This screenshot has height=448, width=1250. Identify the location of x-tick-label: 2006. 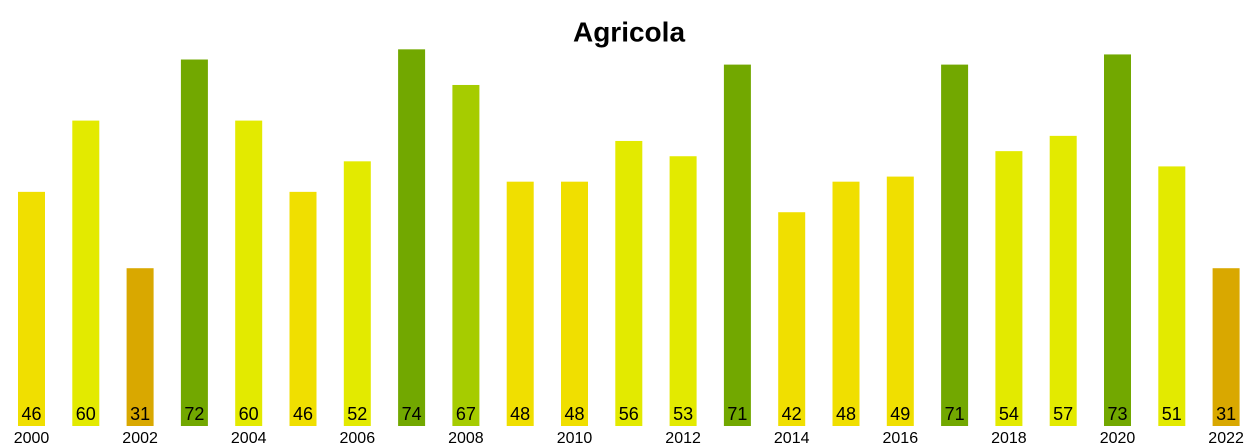
(358, 438).